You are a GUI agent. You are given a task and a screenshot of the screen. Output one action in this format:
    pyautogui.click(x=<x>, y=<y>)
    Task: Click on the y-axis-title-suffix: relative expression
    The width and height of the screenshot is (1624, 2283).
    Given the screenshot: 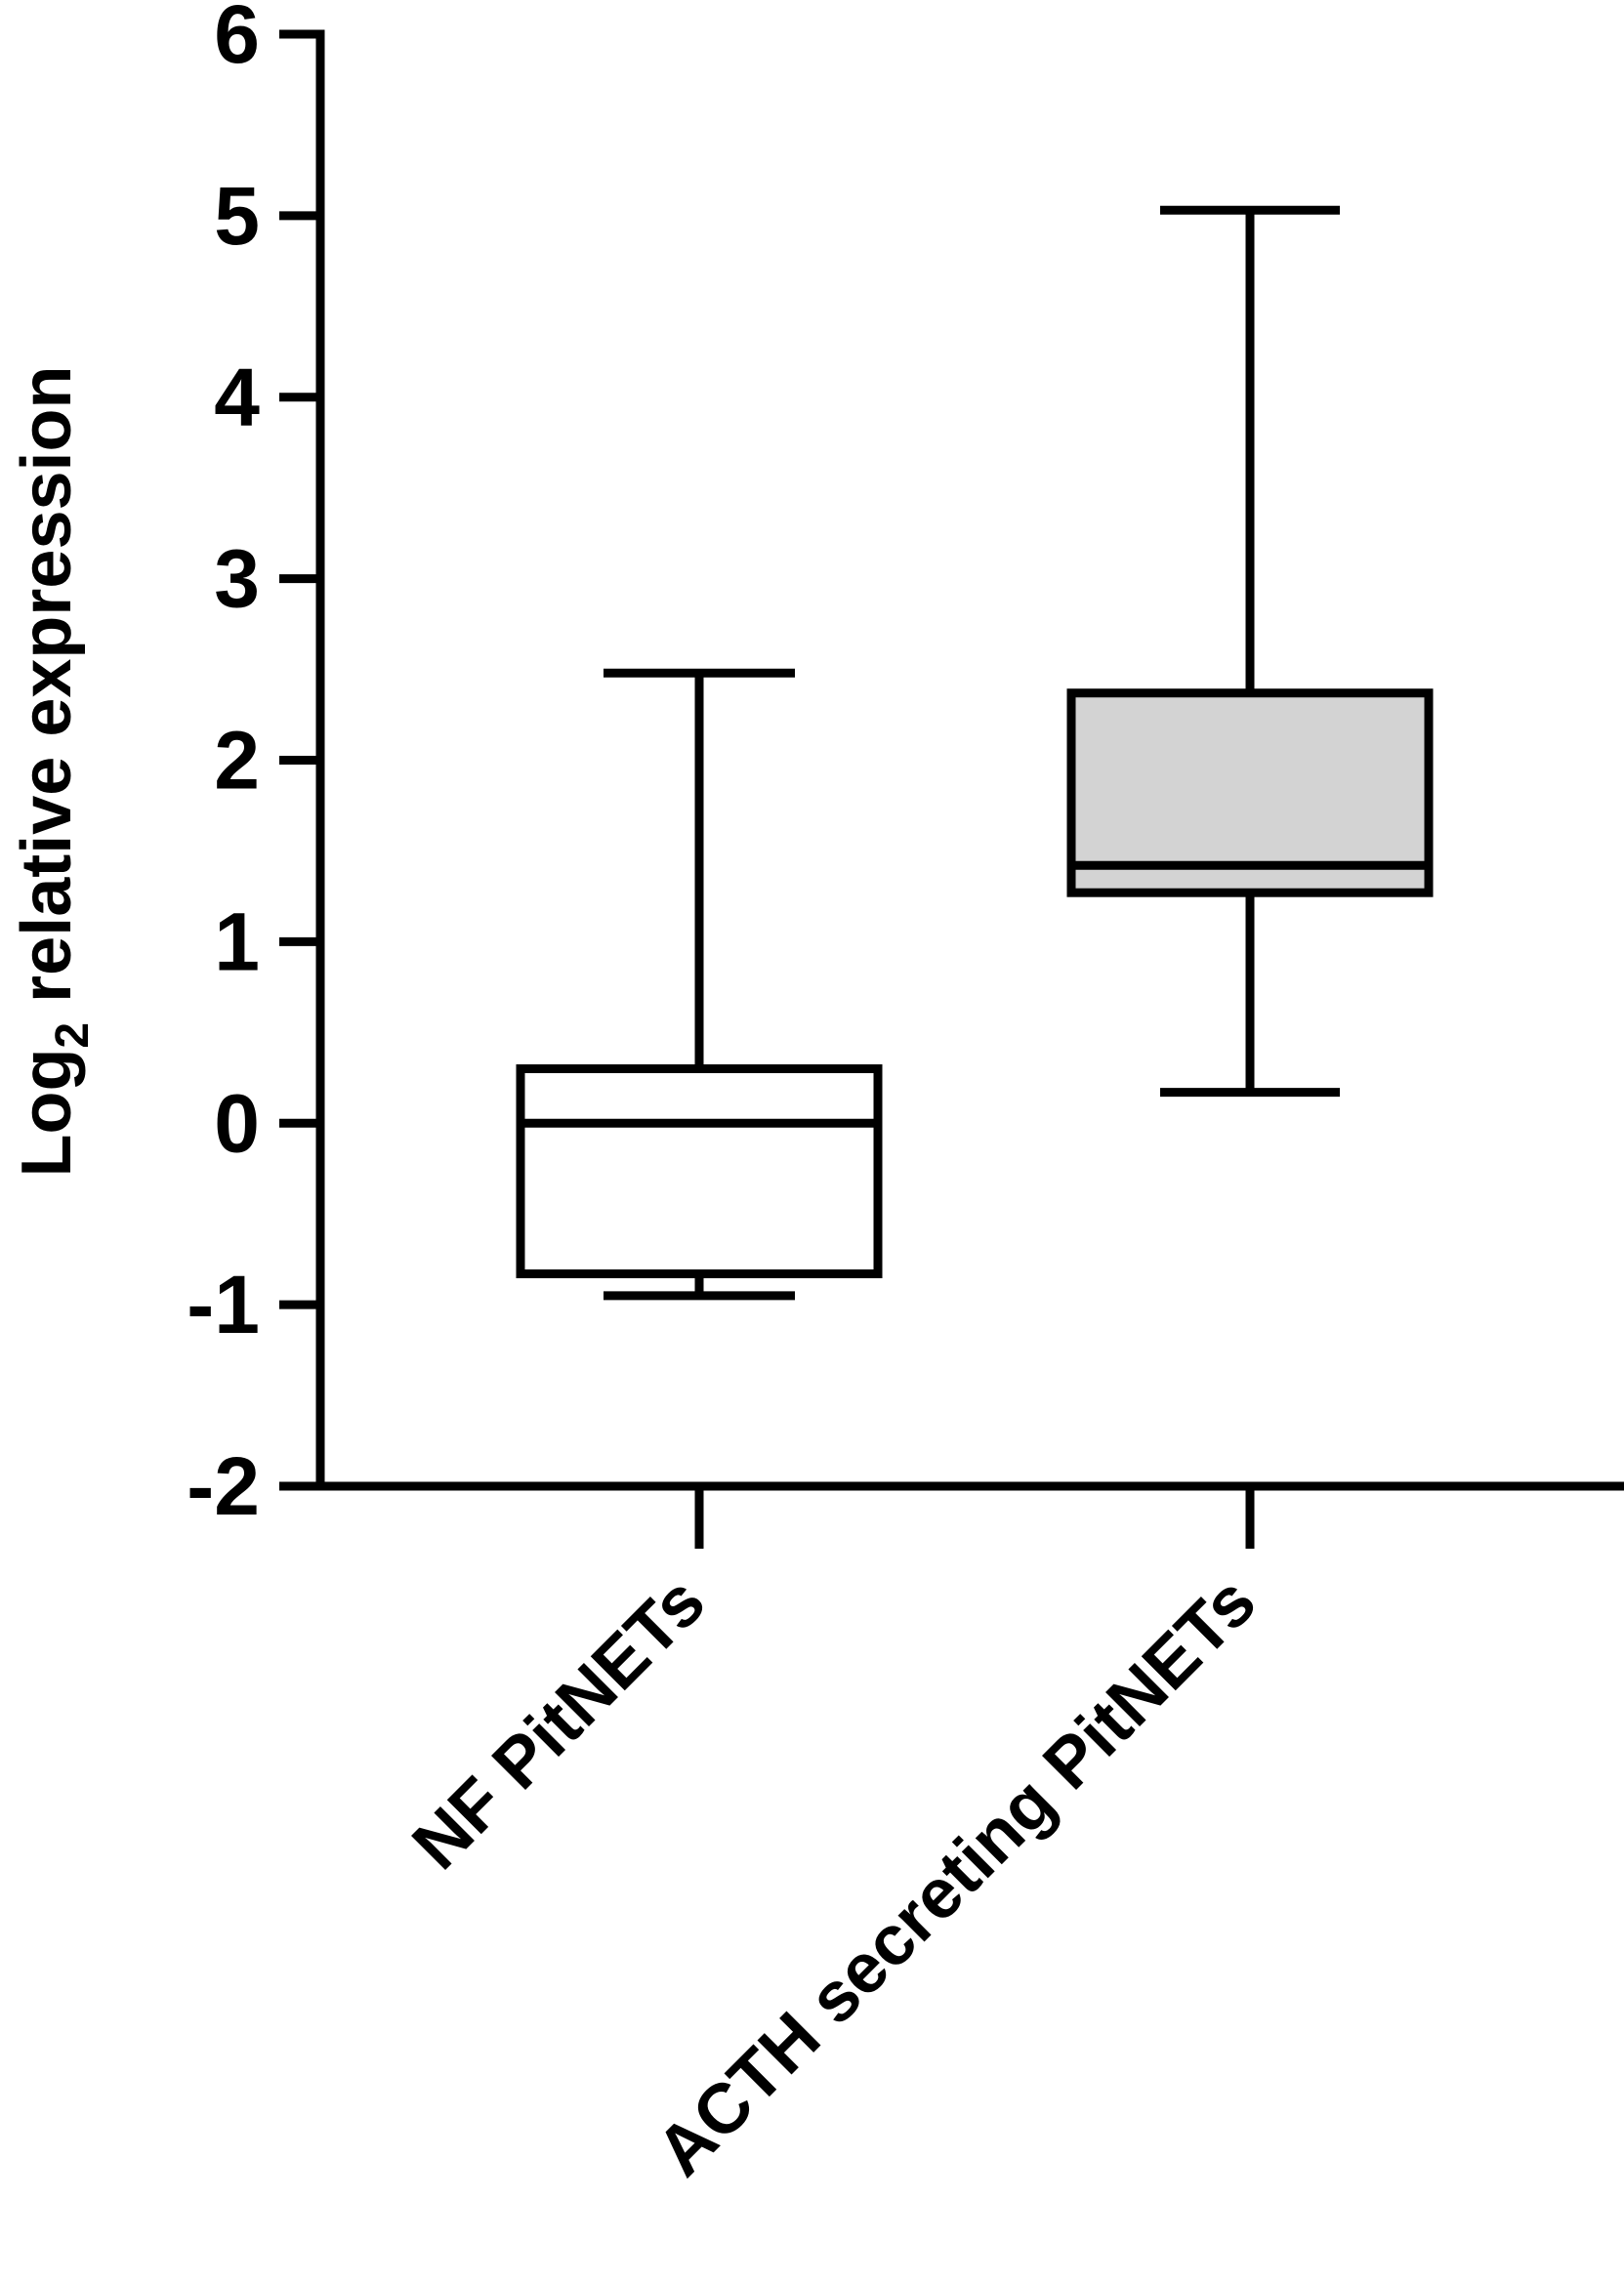 What is the action you would take?
    pyautogui.click(x=47, y=693)
    